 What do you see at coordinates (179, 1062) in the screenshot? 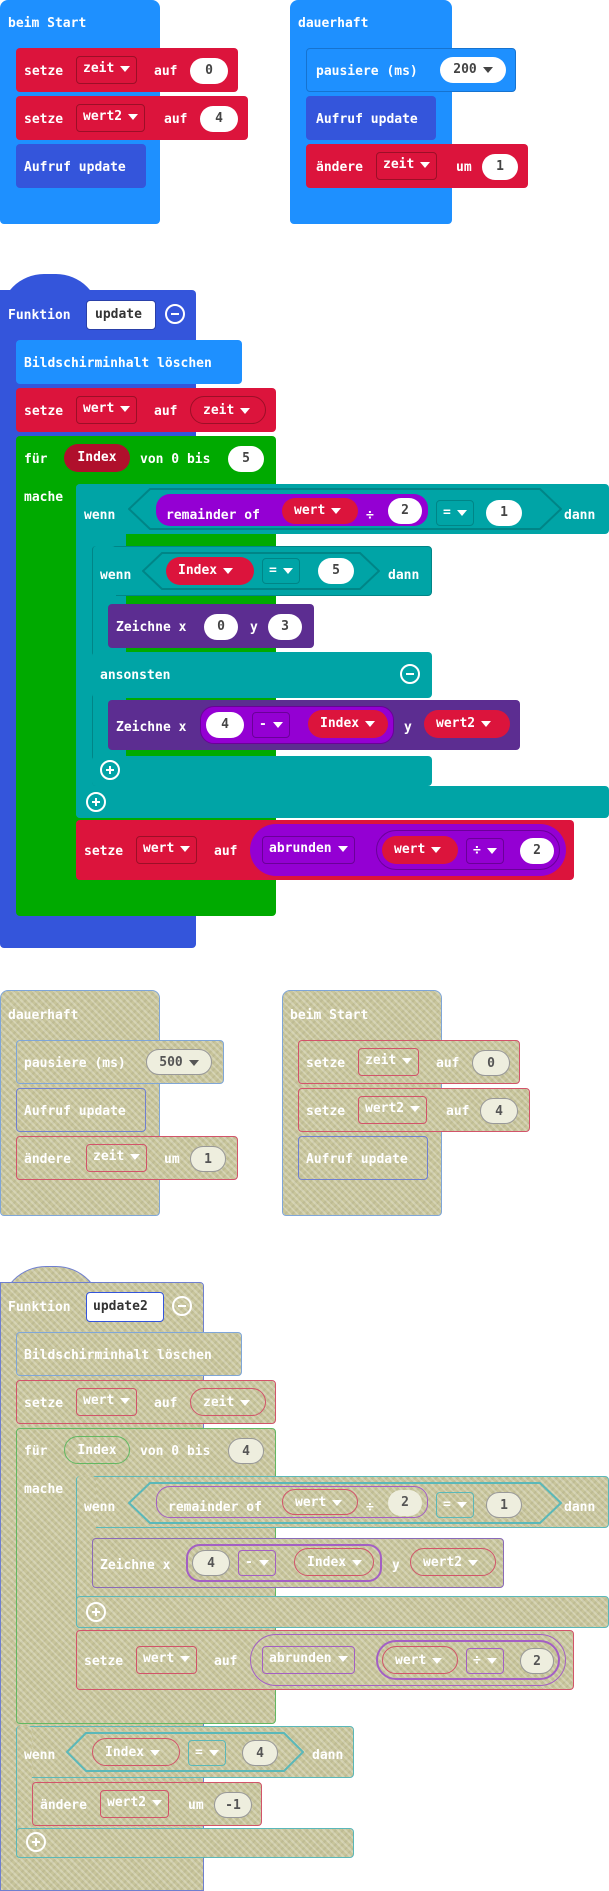
I see `pause-ms-dropdown: 500` at bounding box center [179, 1062].